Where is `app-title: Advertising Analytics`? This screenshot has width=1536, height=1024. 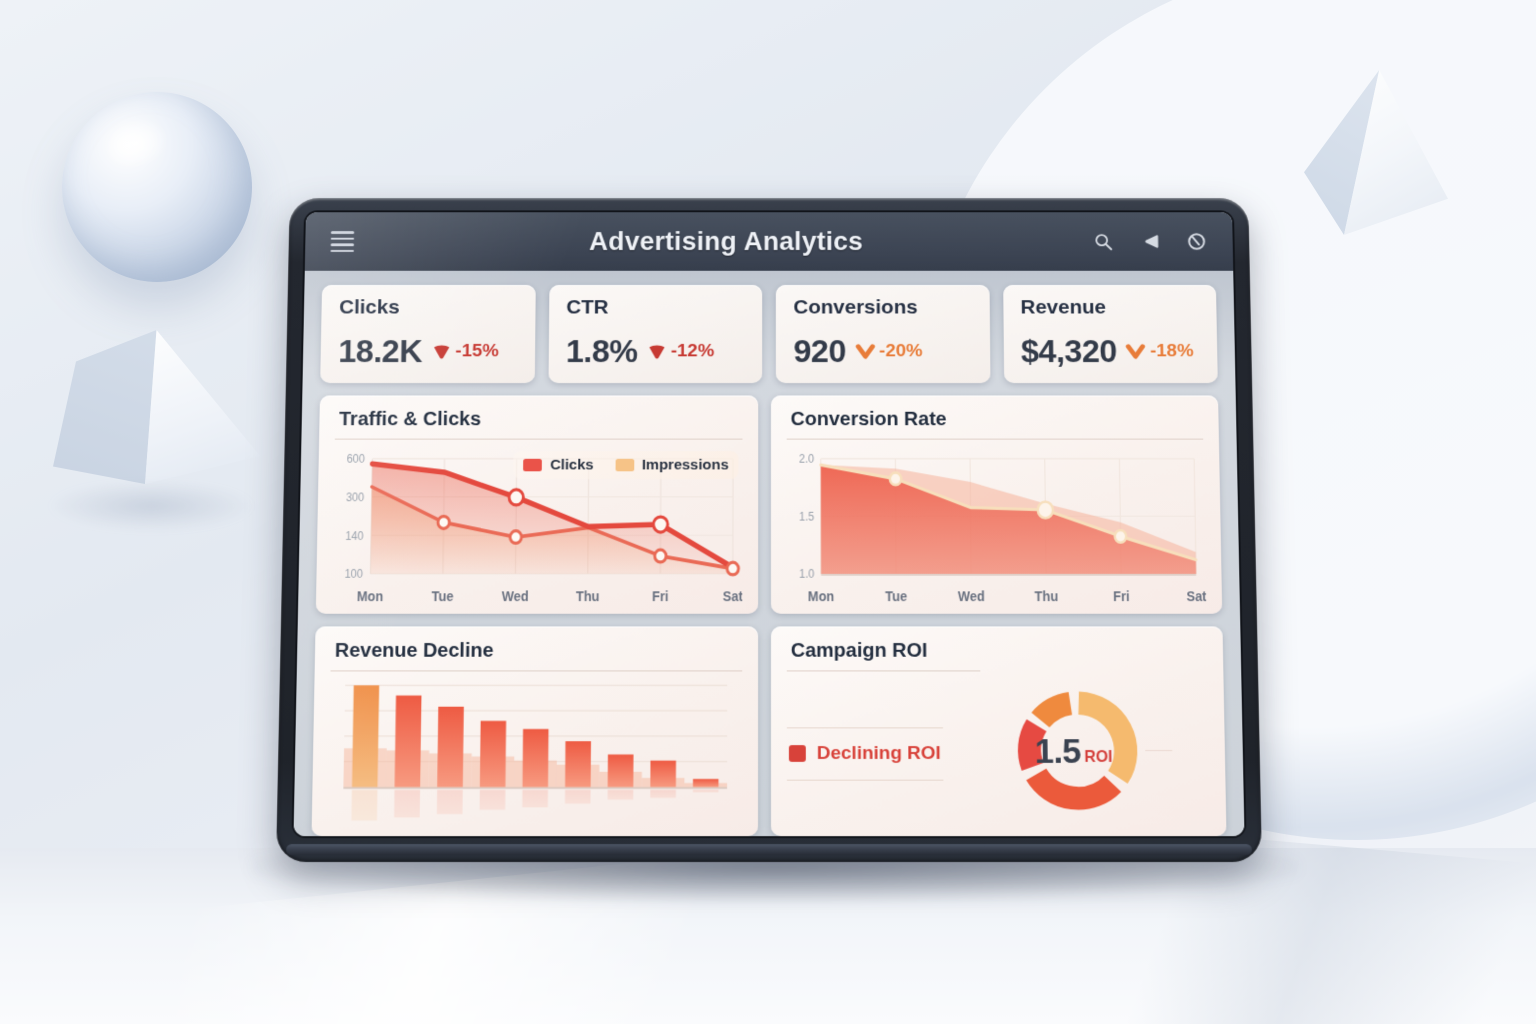
app-title: Advertising Analytics is located at coordinates (726, 241).